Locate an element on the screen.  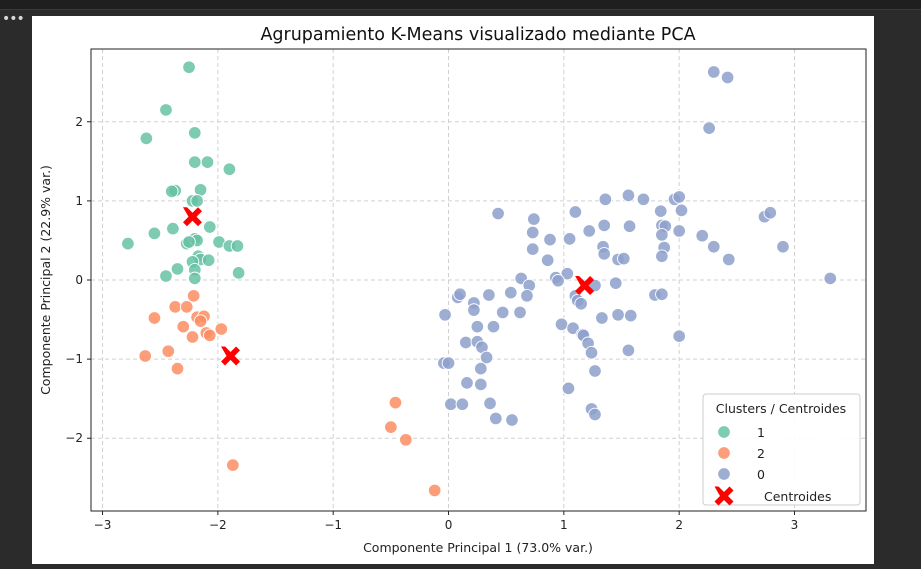
y-tick-label: 1 is located at coordinates (79, 201).